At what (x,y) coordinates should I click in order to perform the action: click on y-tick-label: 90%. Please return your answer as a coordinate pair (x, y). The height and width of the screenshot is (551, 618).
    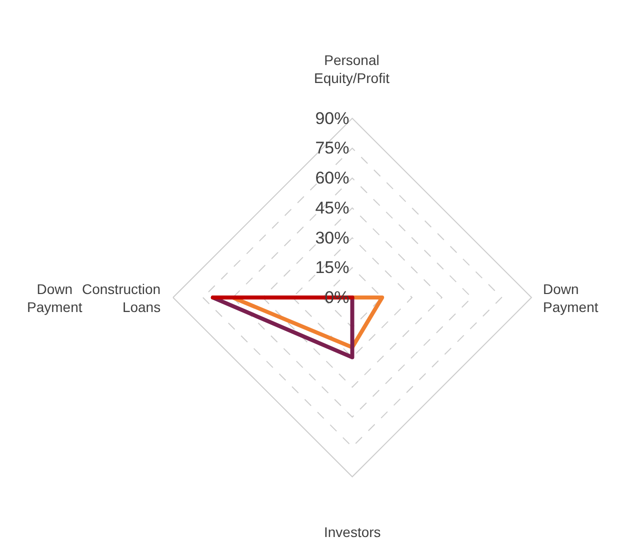
    Looking at the image, I should click on (332, 118).